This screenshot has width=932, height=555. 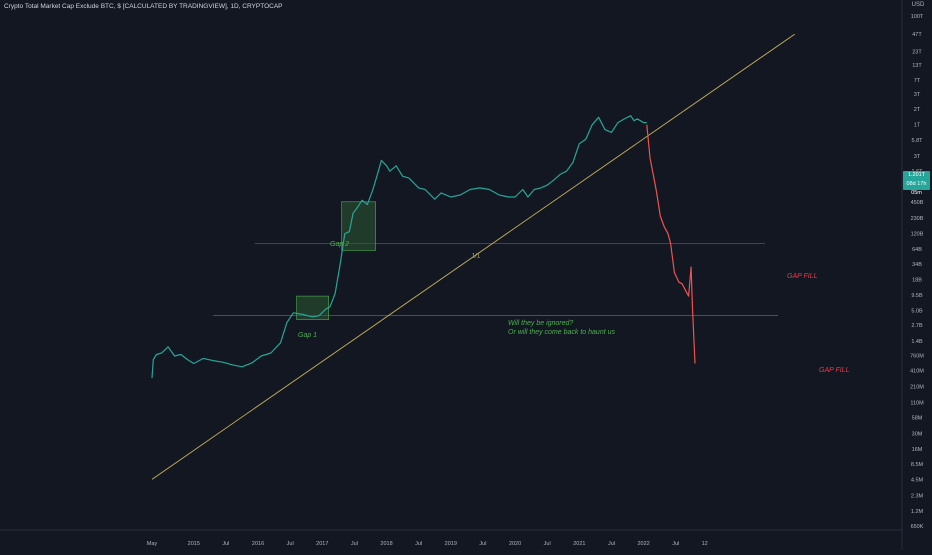 I want to click on gap-2-box, so click(x=358, y=226).